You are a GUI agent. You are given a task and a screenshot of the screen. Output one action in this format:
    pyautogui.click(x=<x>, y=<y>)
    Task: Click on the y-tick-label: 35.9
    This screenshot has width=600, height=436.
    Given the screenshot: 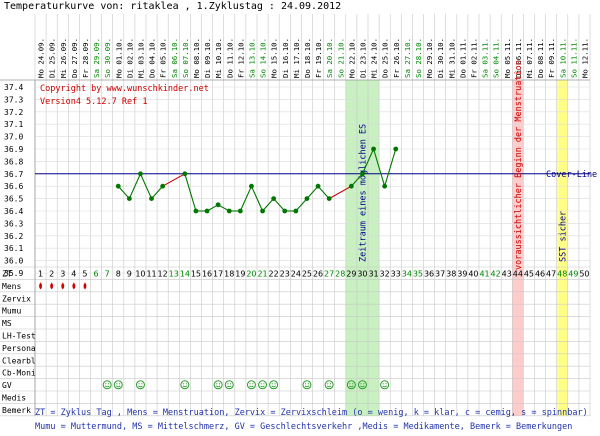 What is the action you would take?
    pyautogui.click(x=13, y=273)
    